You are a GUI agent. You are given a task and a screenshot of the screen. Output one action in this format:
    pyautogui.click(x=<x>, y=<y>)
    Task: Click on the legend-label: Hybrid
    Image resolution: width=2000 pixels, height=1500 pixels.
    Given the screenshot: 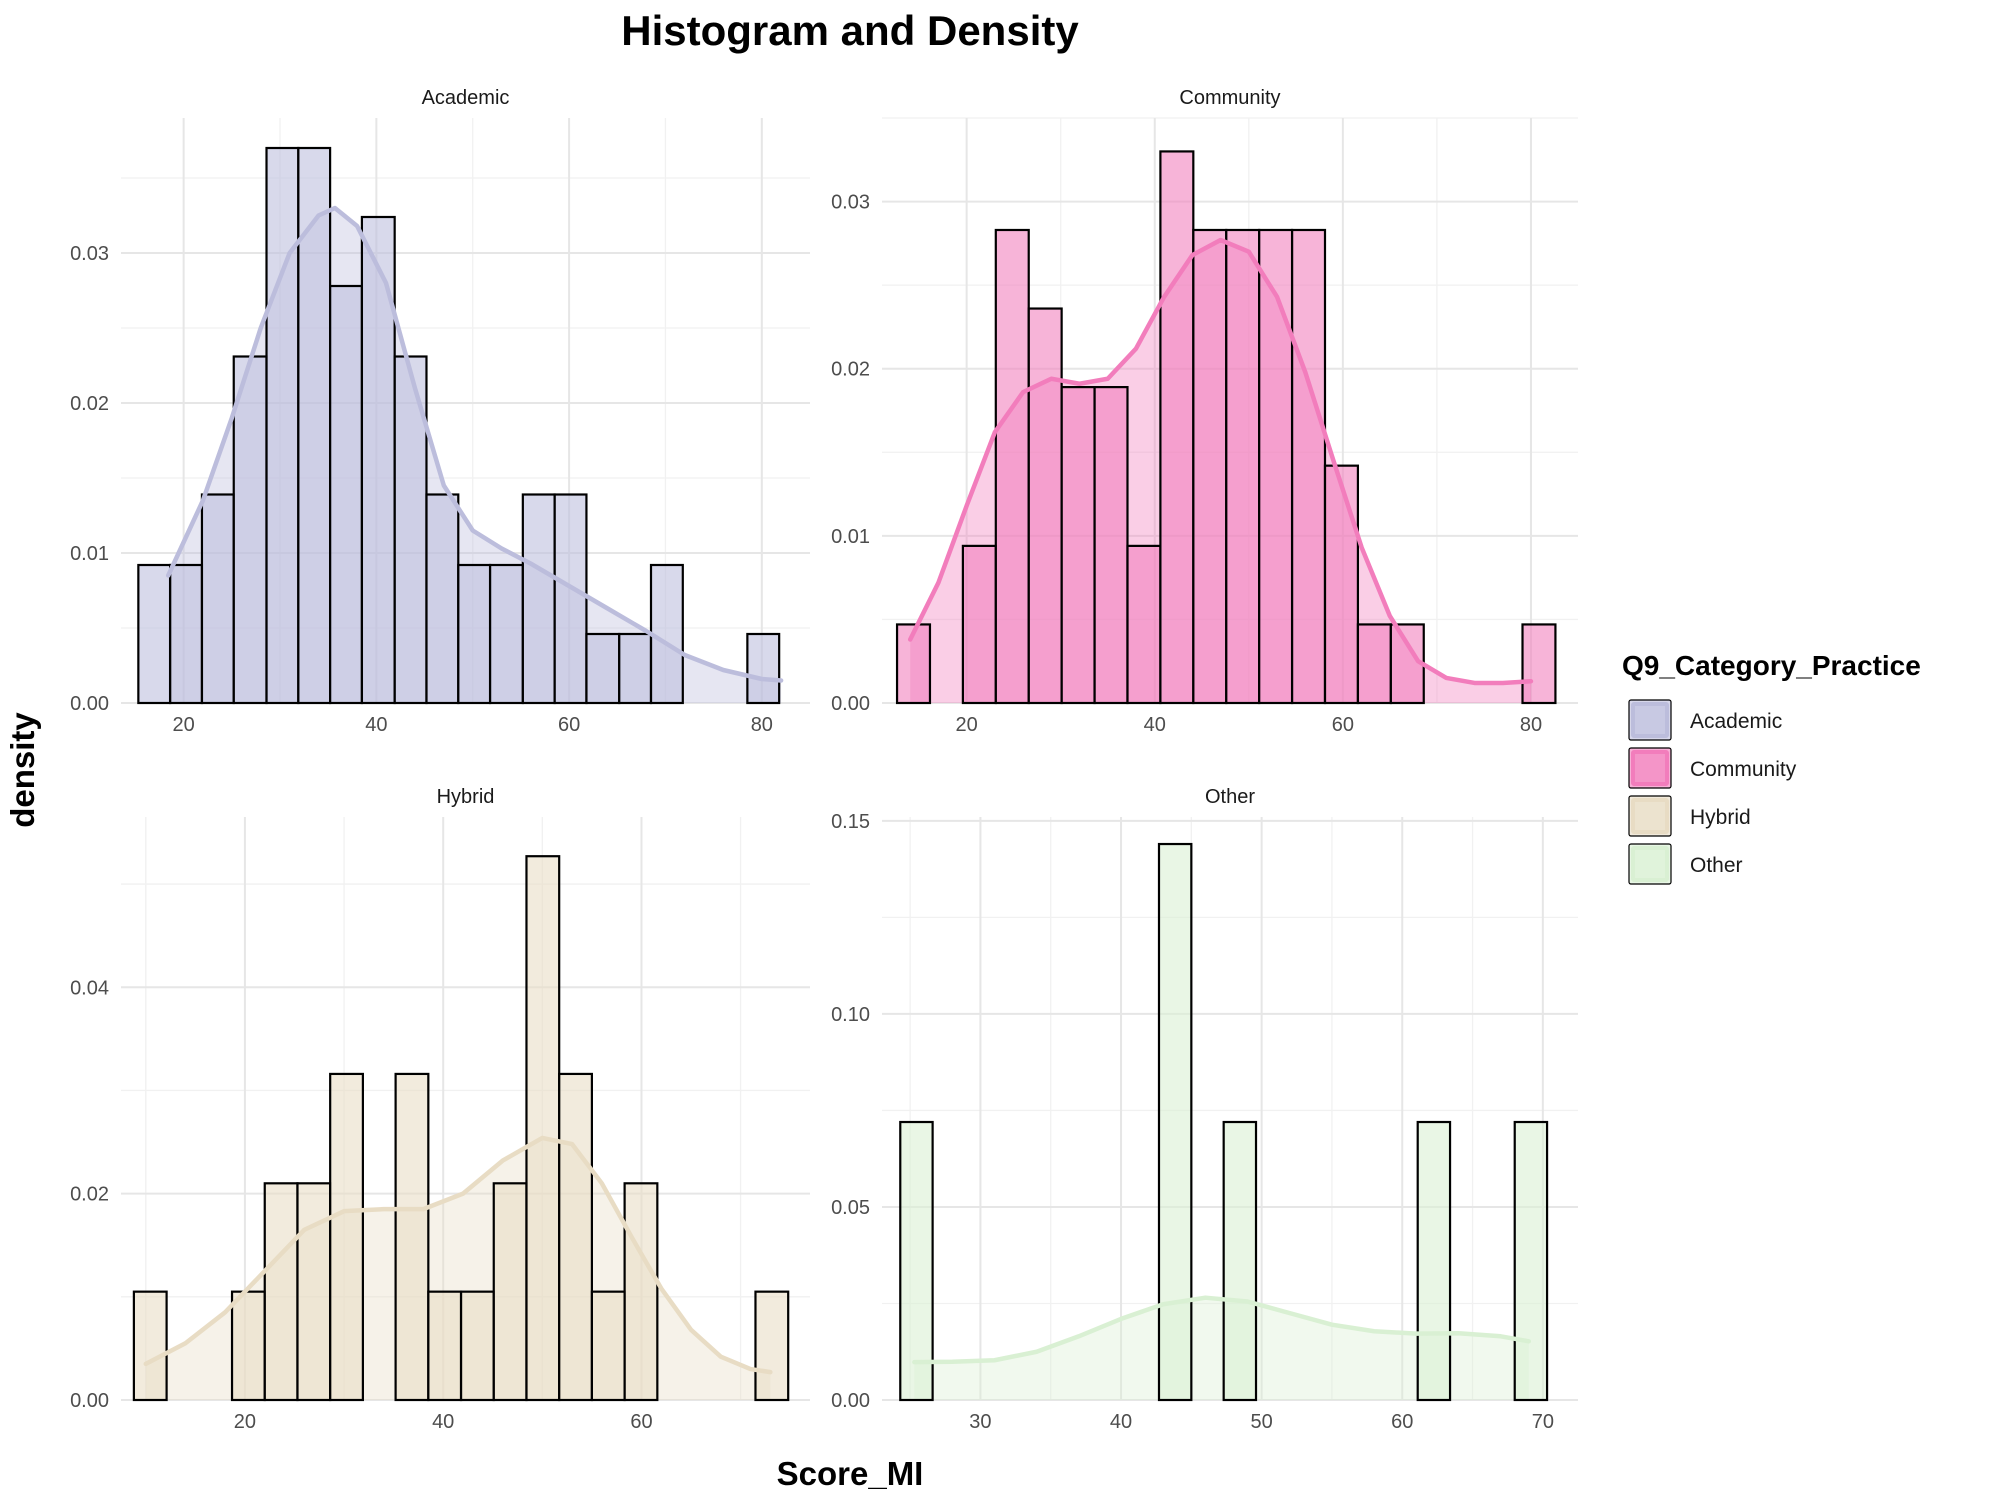 What is the action you would take?
    pyautogui.click(x=1720, y=817)
    